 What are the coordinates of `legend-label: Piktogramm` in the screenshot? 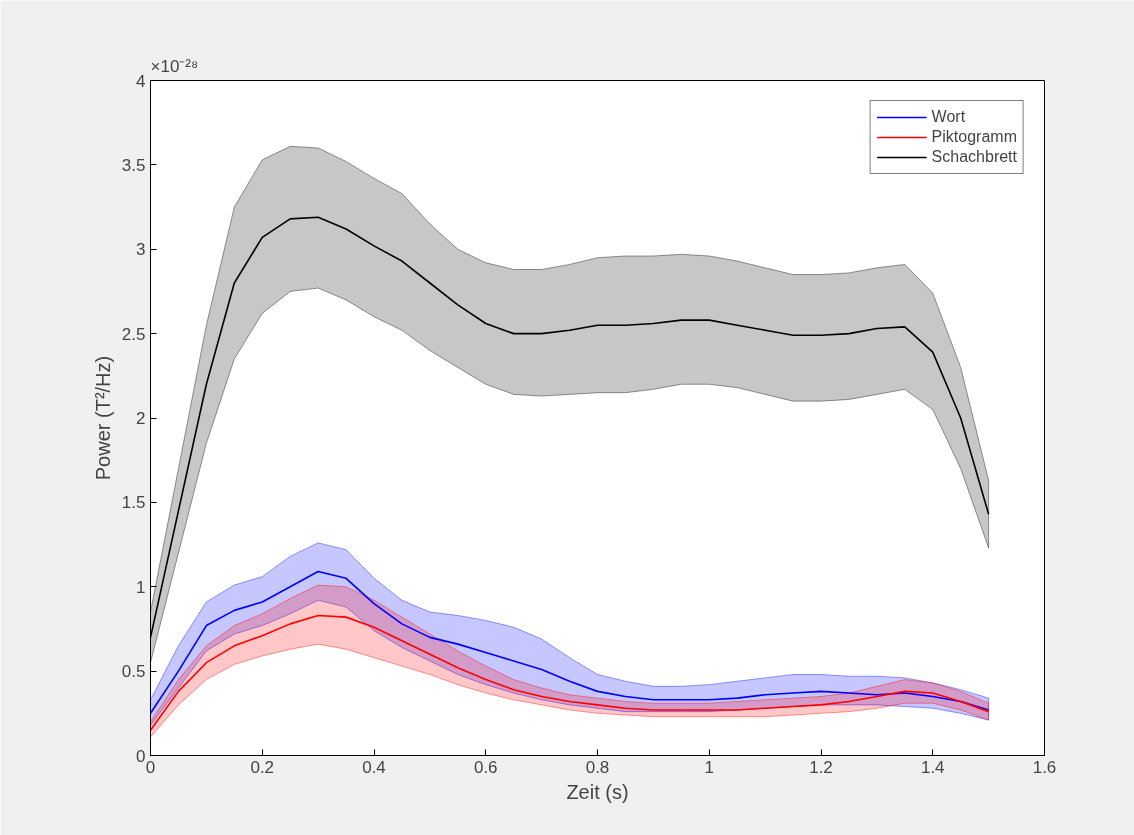 It's located at (974, 137).